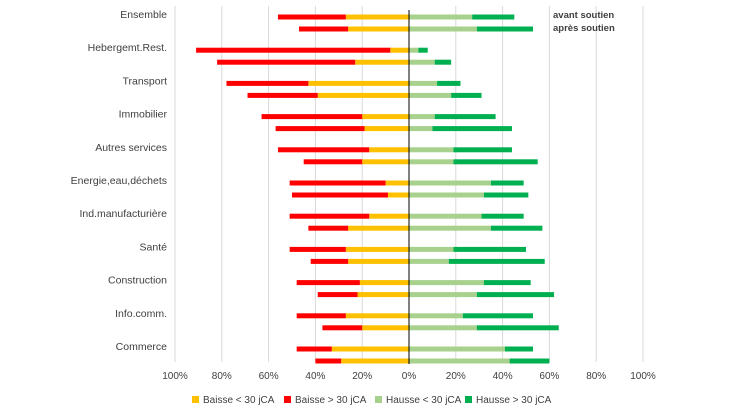 This screenshot has width=730, height=410. I want to click on category-label: Santé, so click(154, 247).